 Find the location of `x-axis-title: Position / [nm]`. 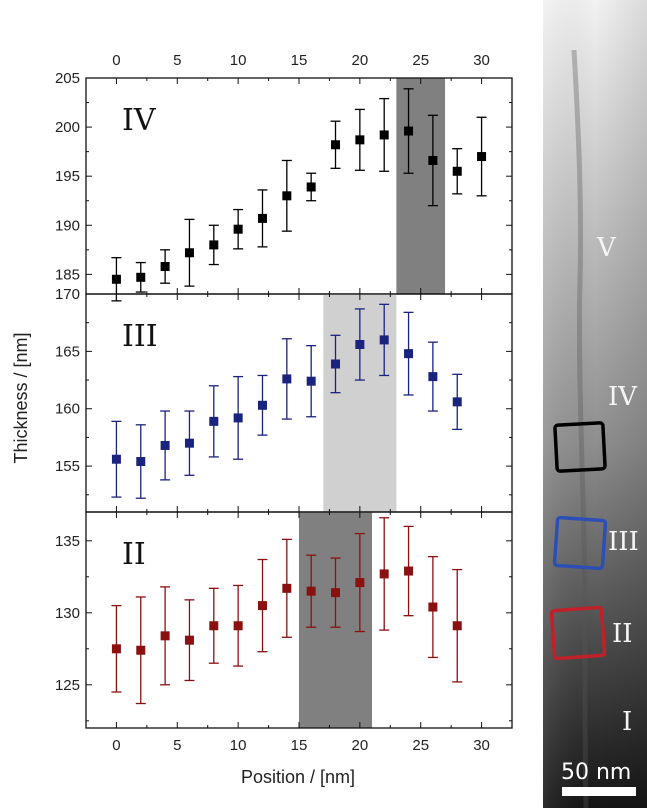

x-axis-title: Position / [nm] is located at coordinates (298, 777).